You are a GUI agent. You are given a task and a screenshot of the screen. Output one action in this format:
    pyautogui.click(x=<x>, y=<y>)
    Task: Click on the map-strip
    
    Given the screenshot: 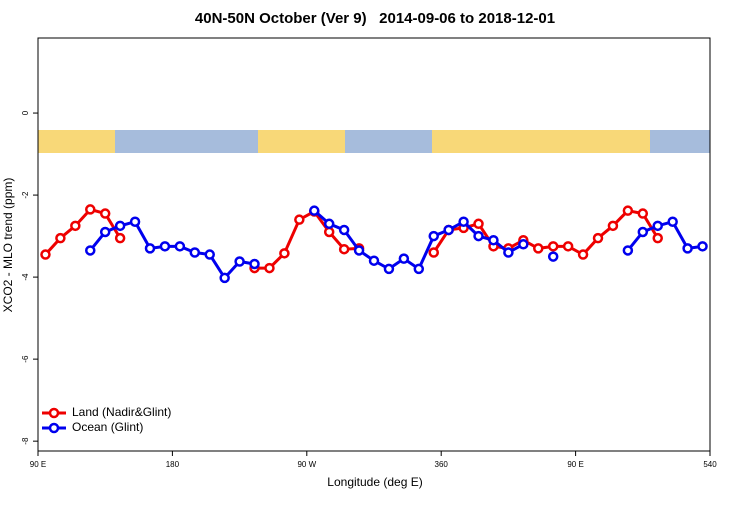 What is the action you would take?
    pyautogui.click(x=374, y=141)
    